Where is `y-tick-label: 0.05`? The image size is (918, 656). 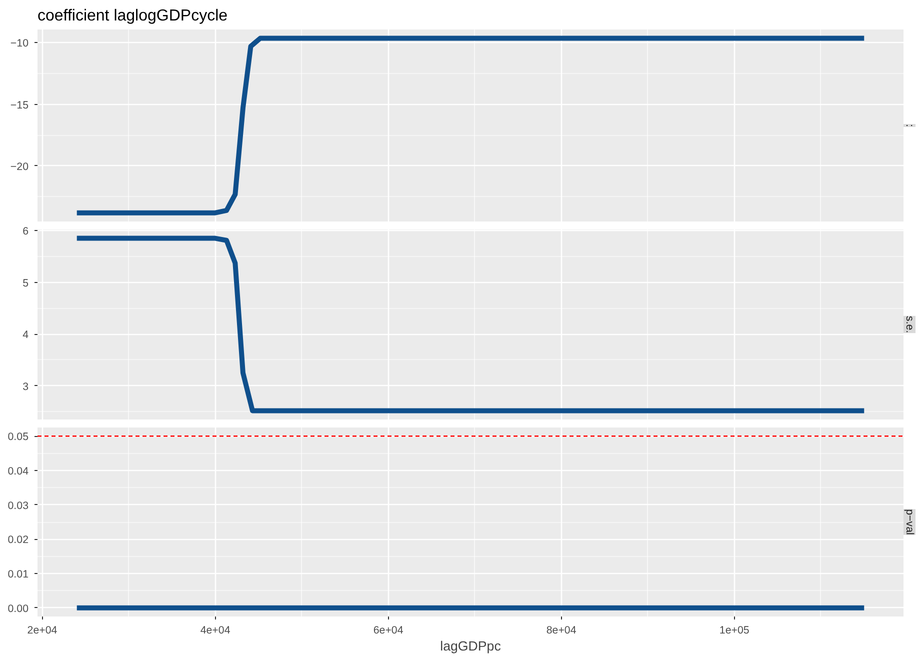
y-tick-label: 0.05 is located at coordinates (18, 437).